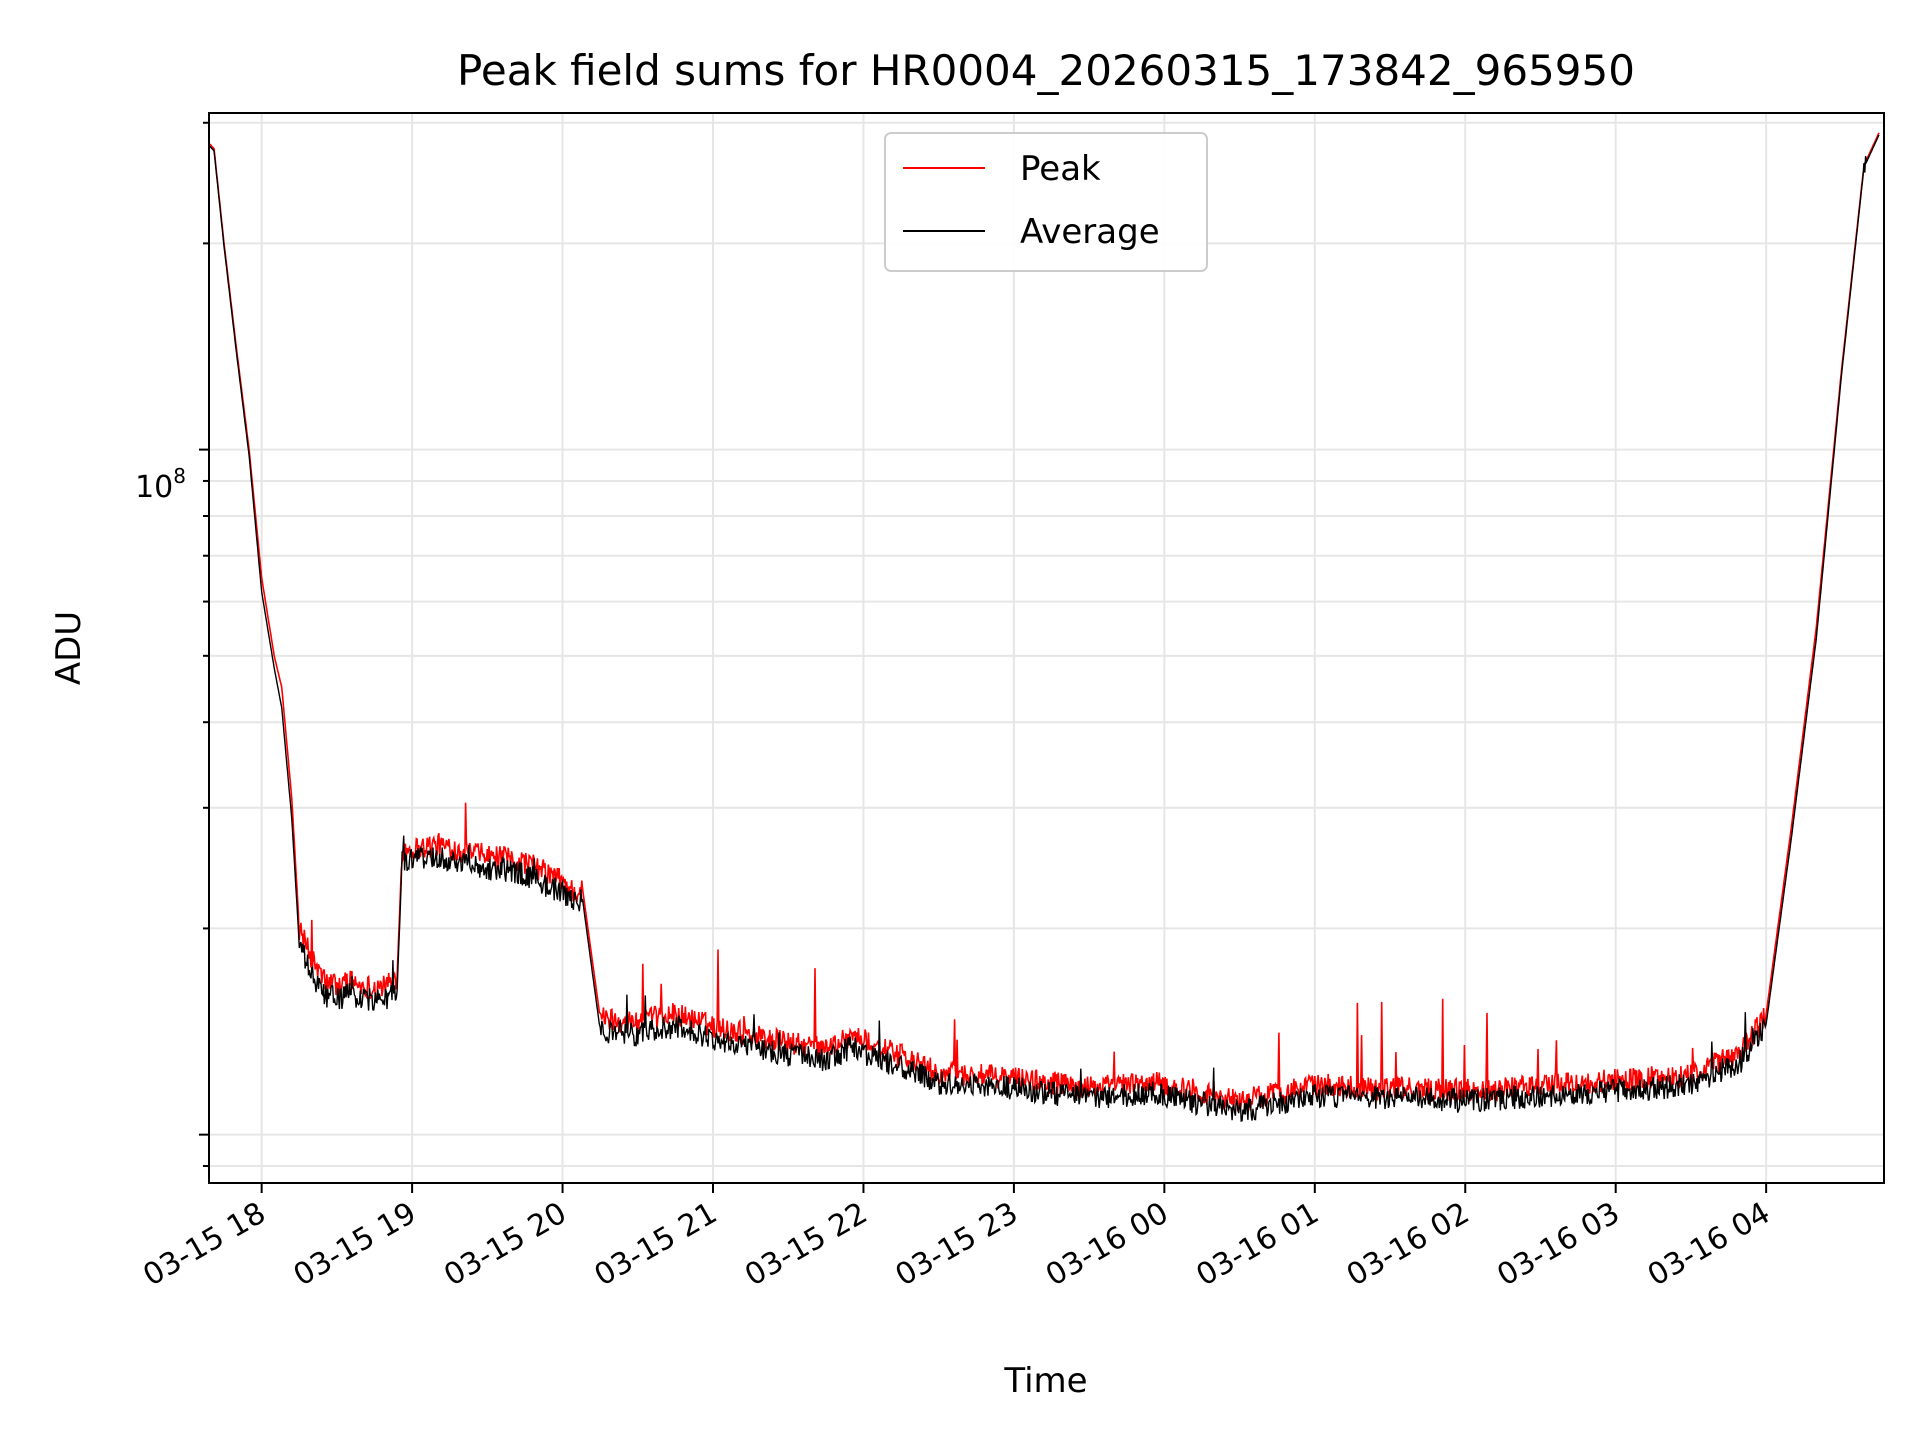 This screenshot has width=1920, height=1440. Describe the element at coordinates (1045, 1381) in the screenshot. I see `x-axis-title: Time` at that location.